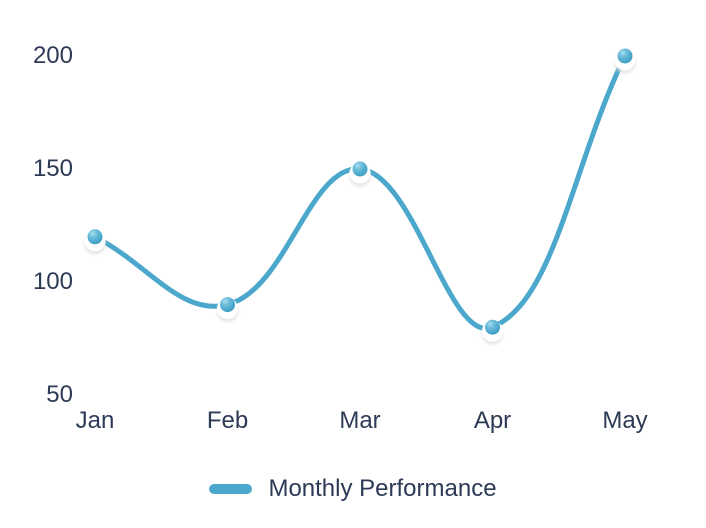 This screenshot has height=528, width=706. Describe the element at coordinates (492, 420) in the screenshot. I see `x-tick-label: Apr` at that location.